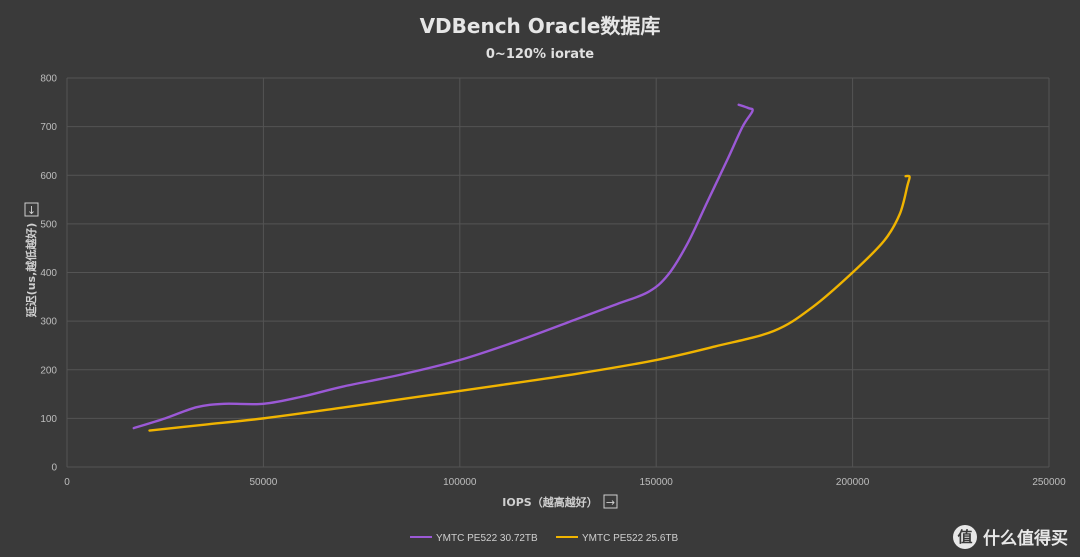 Image resolution: width=1080 pixels, height=557 pixels. What do you see at coordinates (67, 482) in the screenshot?
I see `x-tick-label-0: 0` at bounding box center [67, 482].